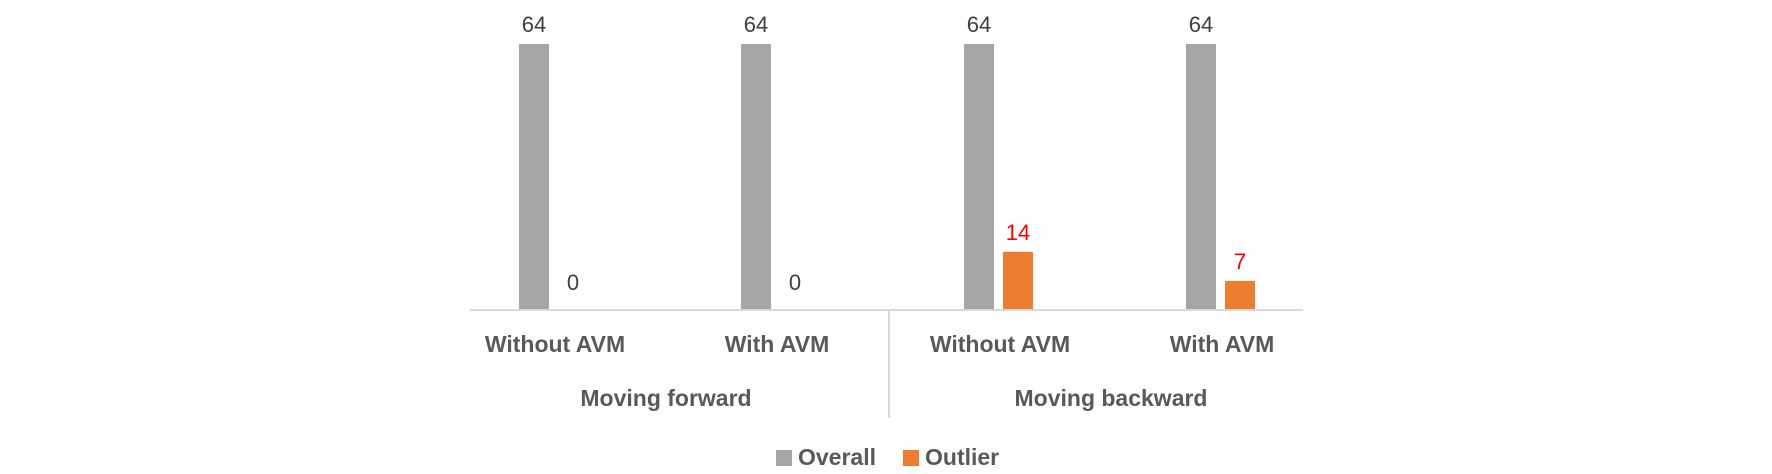  I want to click on category-labels-layer: Without AVM With AVM Without AVM With AVM, so click(879, 344).